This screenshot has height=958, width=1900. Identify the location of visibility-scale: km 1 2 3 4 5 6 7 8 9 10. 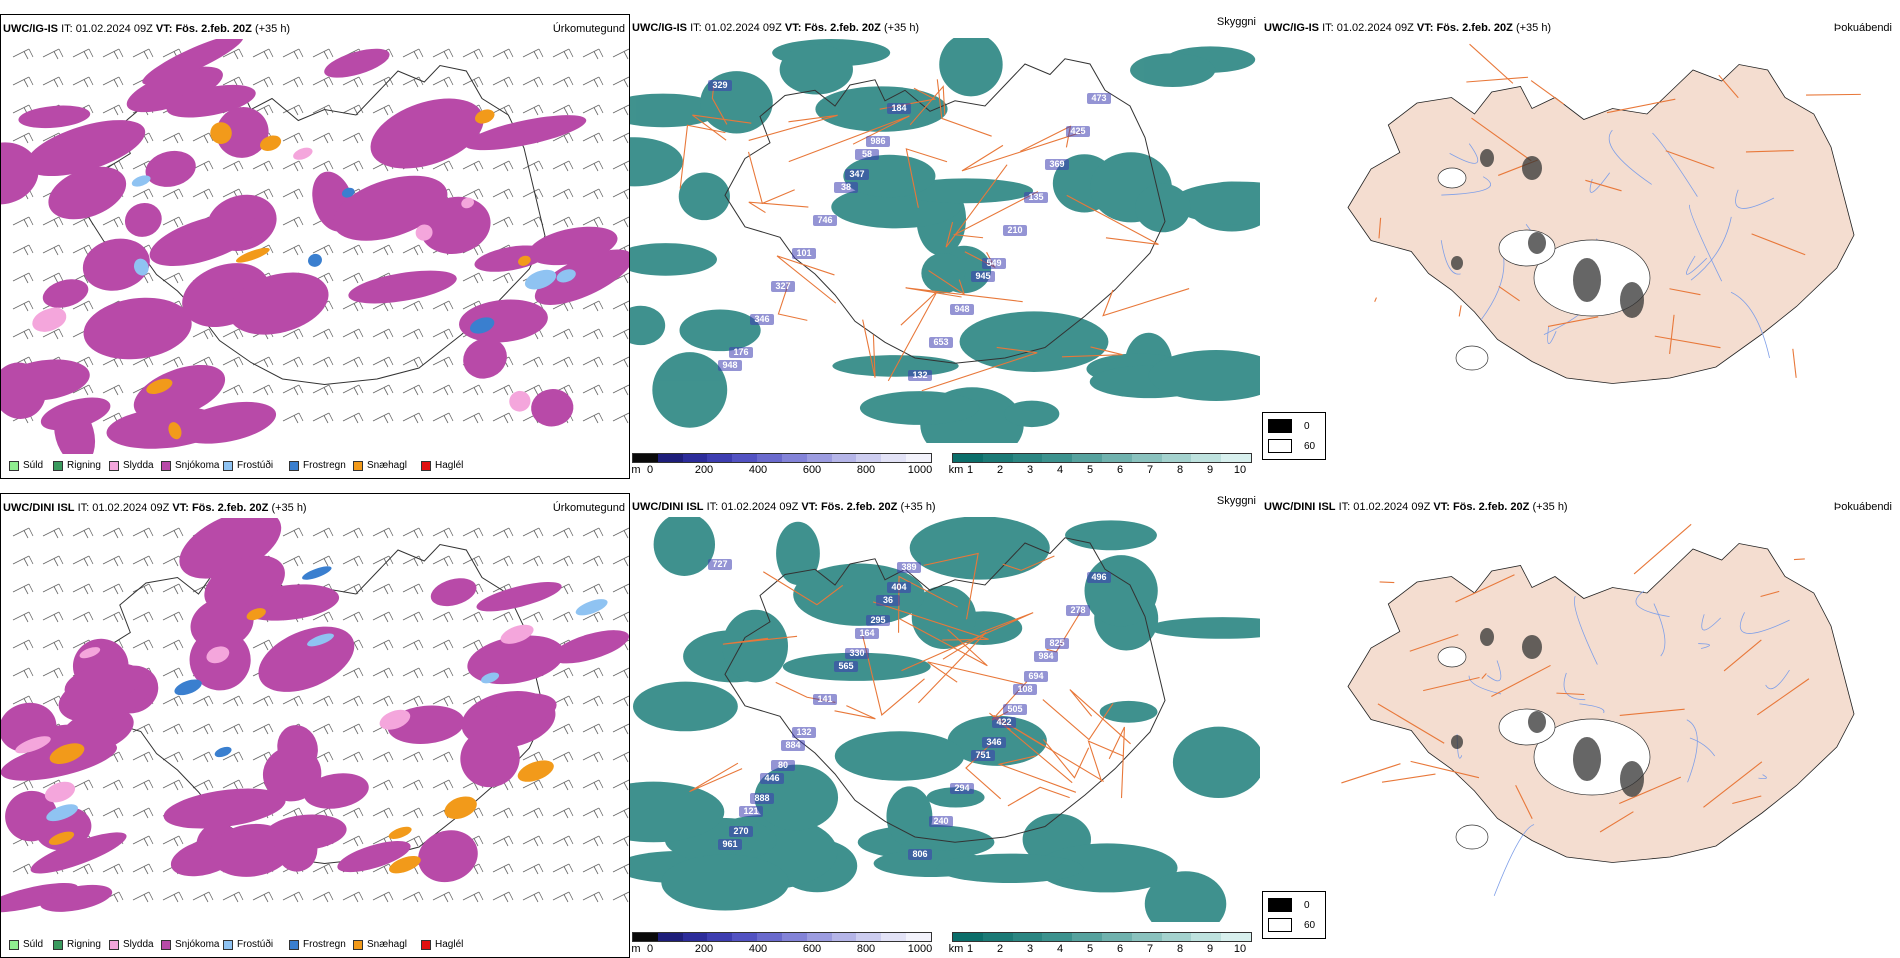
(1100, 465).